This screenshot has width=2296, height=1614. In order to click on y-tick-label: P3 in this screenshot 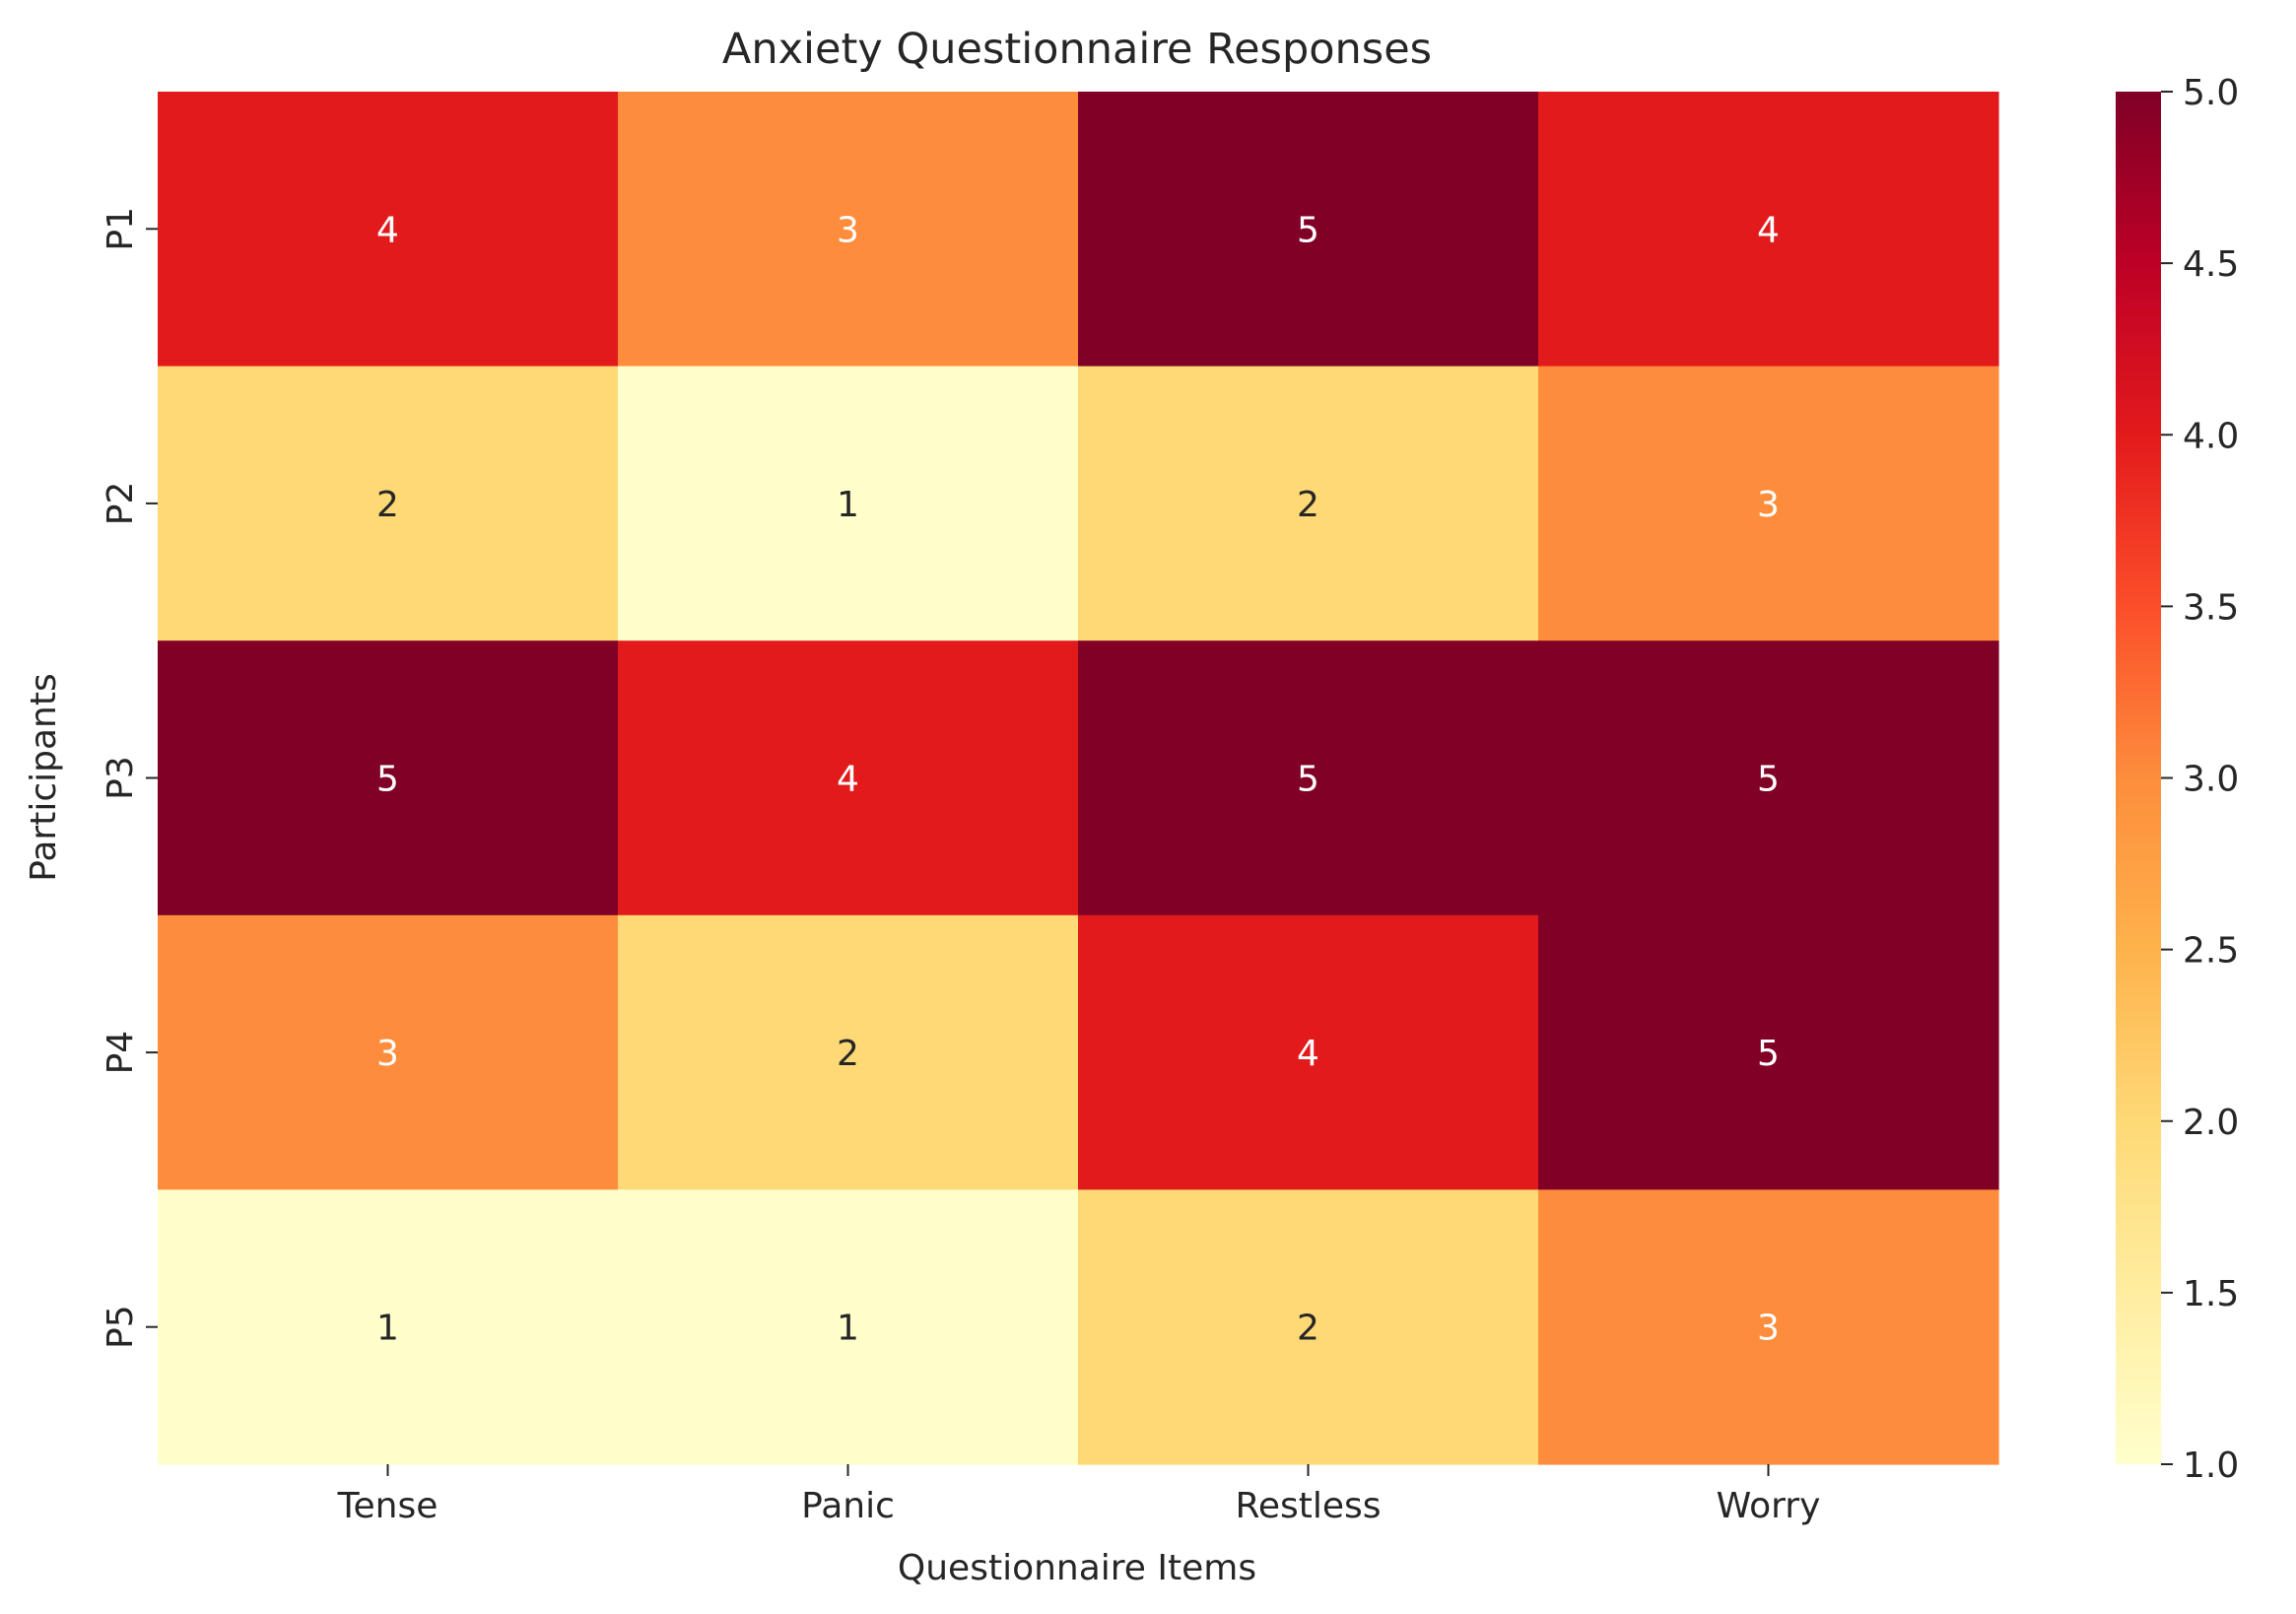, I will do `click(121, 778)`.